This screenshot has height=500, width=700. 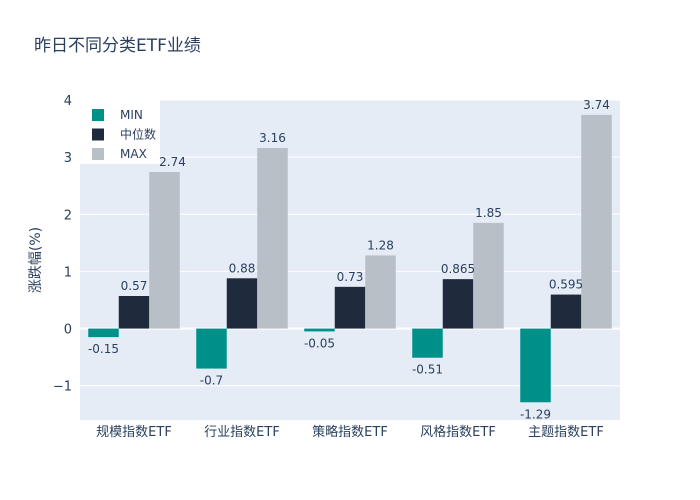 I want to click on data-label: -0.7, so click(x=211, y=381).